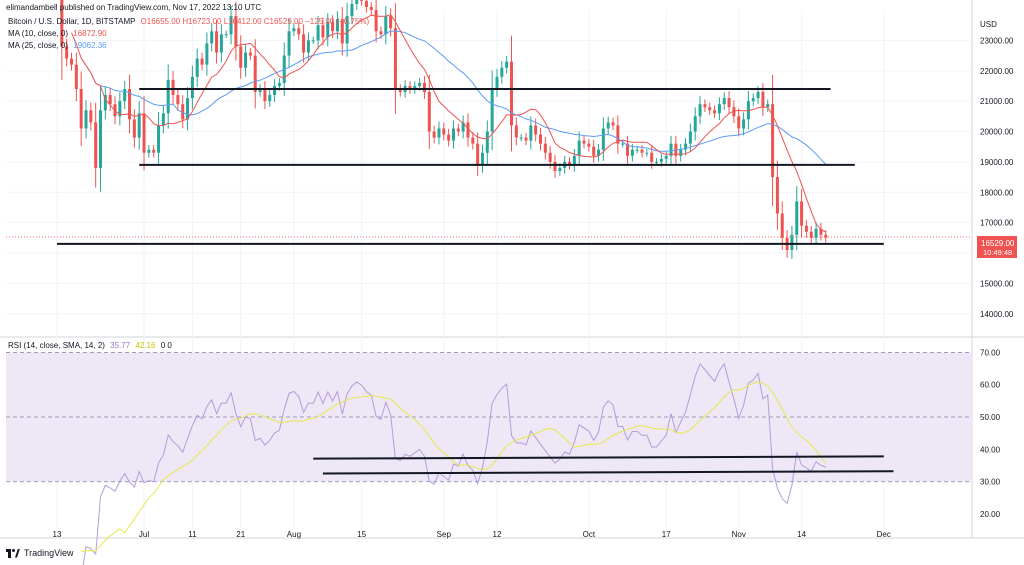 This screenshot has height=565, width=1024. Describe the element at coordinates (884, 534) in the screenshot. I see `time-tick-label: Dec` at that location.